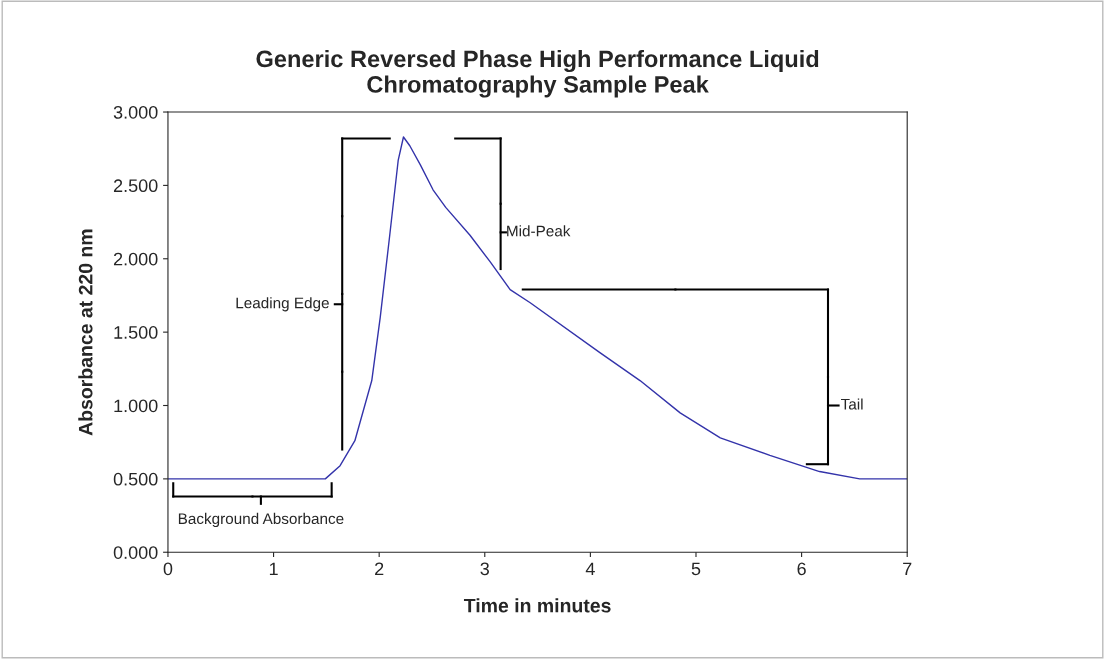 The image size is (1105, 659). I want to click on annotation: Tail, so click(852, 404).